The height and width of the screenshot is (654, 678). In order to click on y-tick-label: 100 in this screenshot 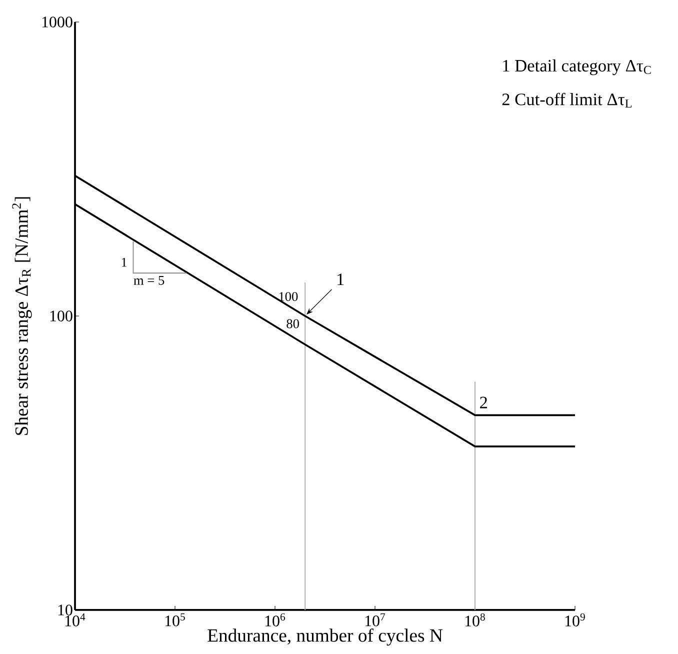, I will do `click(61, 316)`.